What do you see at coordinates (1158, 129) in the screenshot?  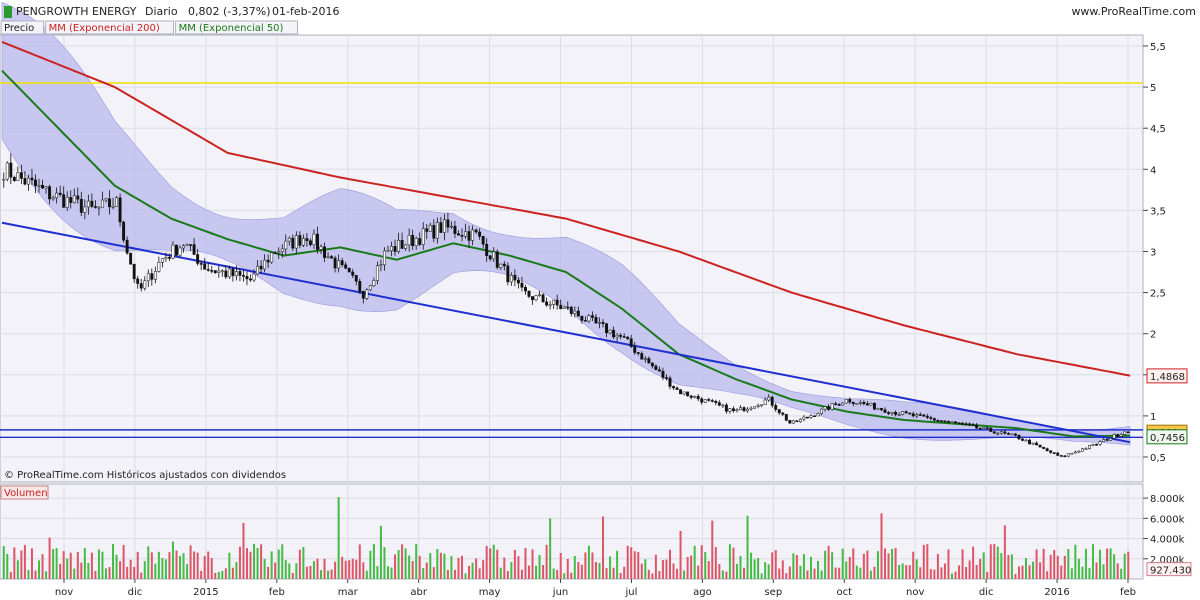 I see `y-tick-label: 4,5` at bounding box center [1158, 129].